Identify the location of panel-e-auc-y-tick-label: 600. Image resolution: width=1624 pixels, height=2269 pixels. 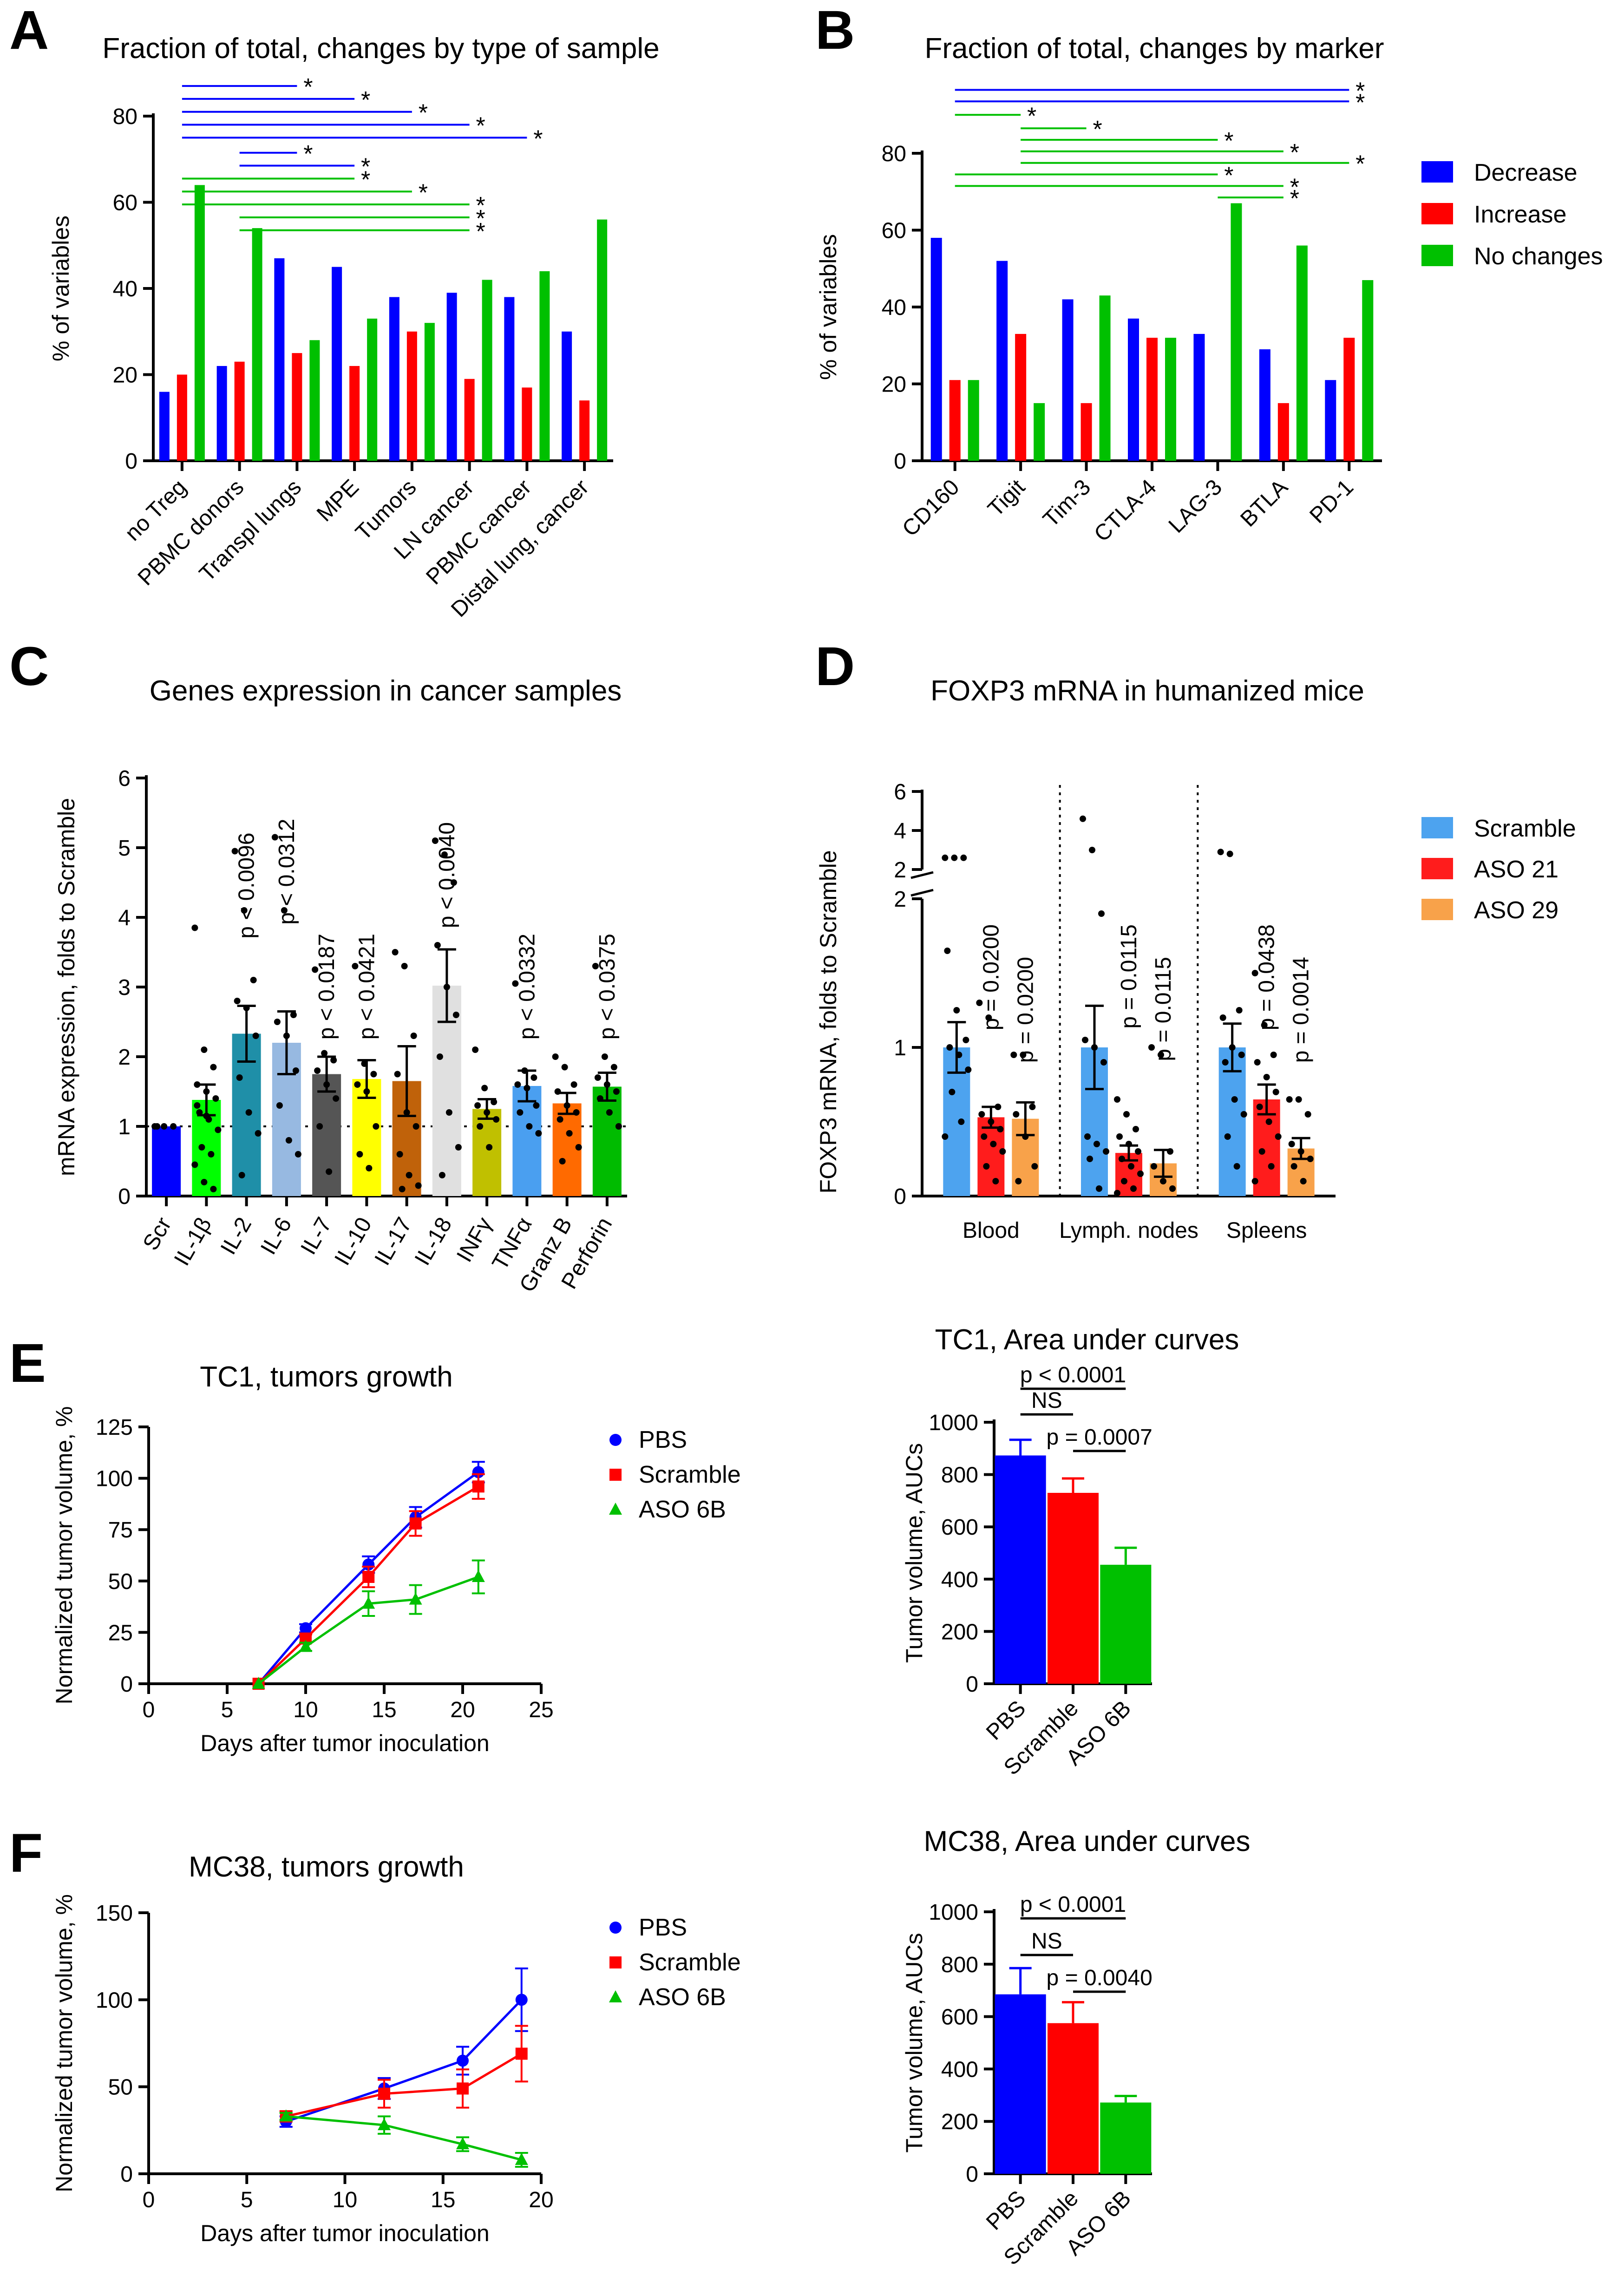
(960, 1527).